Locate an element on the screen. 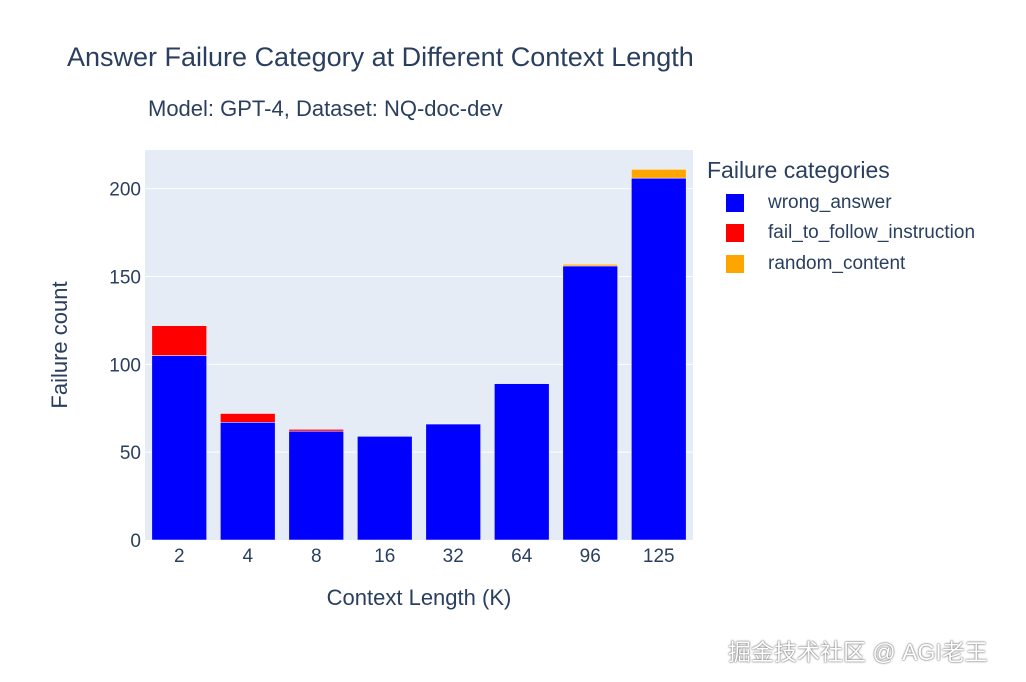 This screenshot has height=682, width=1026. legend-item-fail-to-follow-instruction: fail_to_follow_instruction is located at coordinates (850, 233).